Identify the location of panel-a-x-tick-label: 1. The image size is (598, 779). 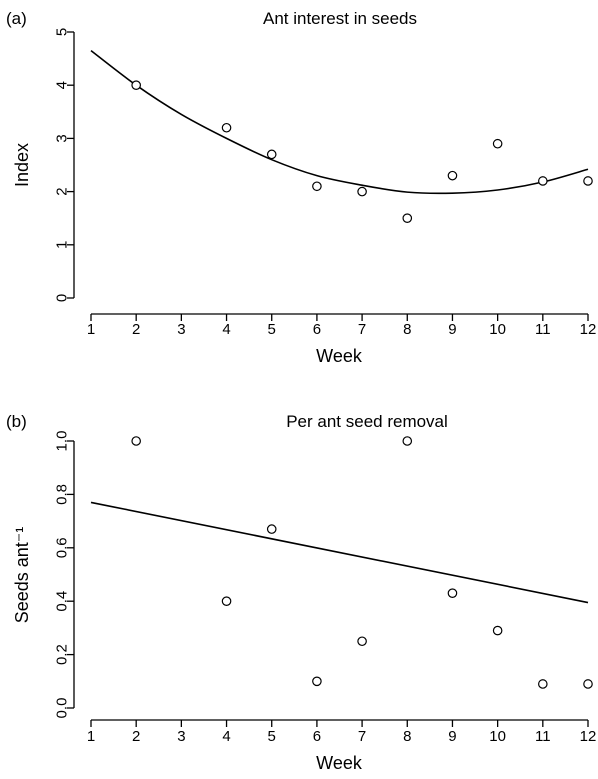
(91, 329).